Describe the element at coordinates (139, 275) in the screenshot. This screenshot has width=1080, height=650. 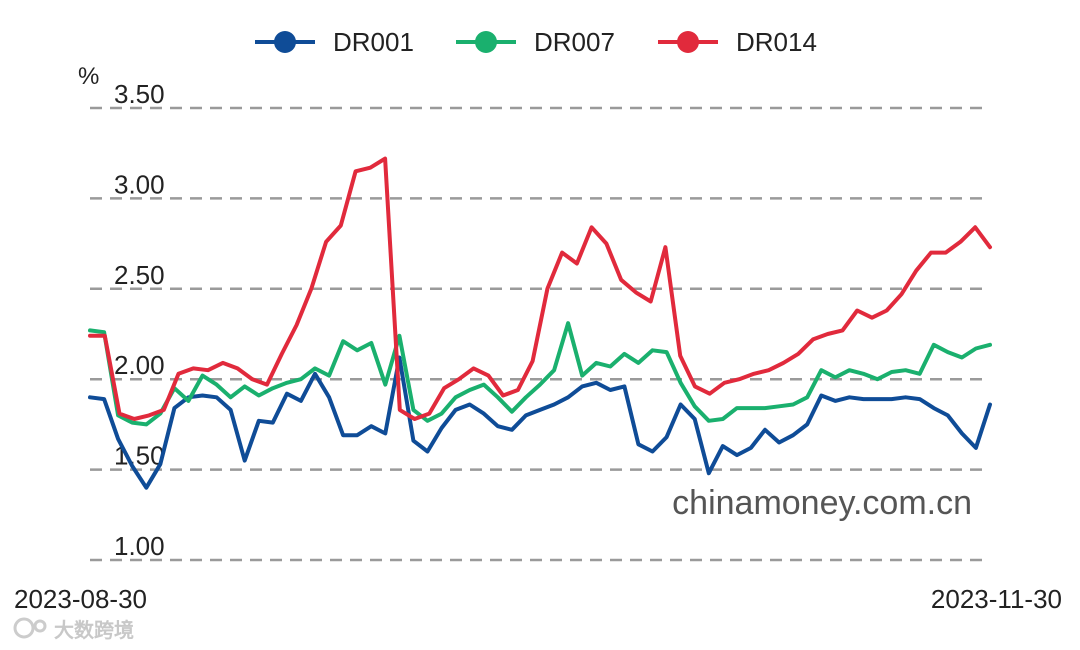
I see `y-tick-label: 2.50` at that location.